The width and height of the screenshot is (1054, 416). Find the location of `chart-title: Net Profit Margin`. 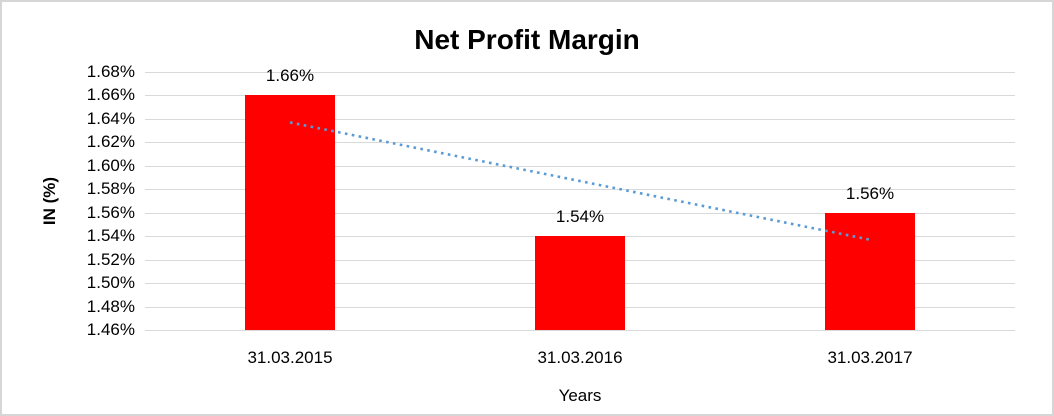

chart-title: Net Profit Margin is located at coordinates (527, 39).